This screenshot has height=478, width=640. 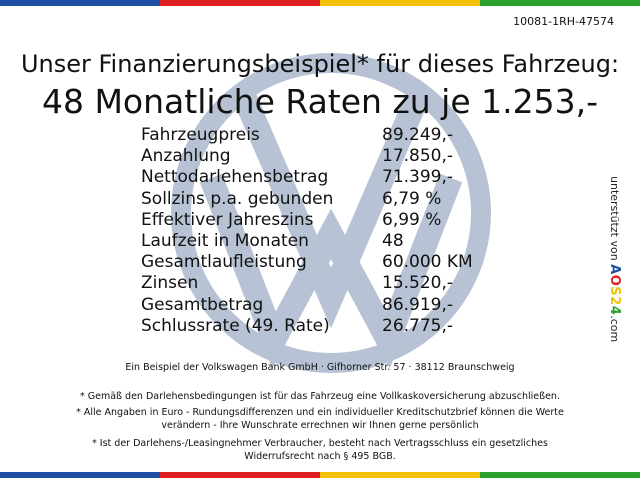 I want to click on headline-monthly-rate: 48 Monatliche Raten zu je 1.253,-, so click(x=320, y=101).